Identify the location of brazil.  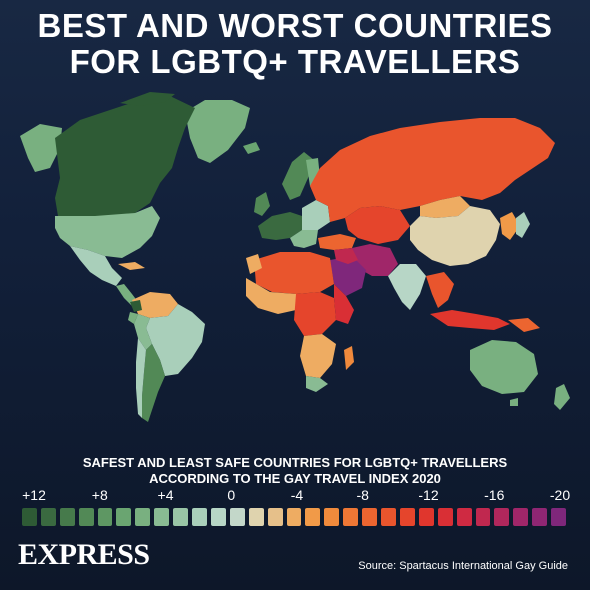
(175, 340).